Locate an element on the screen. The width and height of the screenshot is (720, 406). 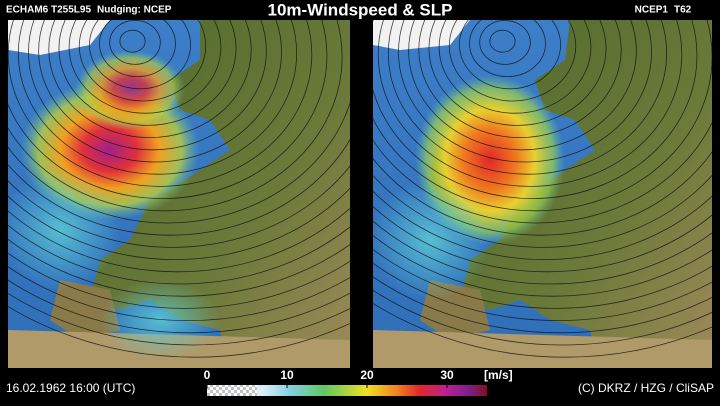
colorbar-gradient is located at coordinates (347, 390).